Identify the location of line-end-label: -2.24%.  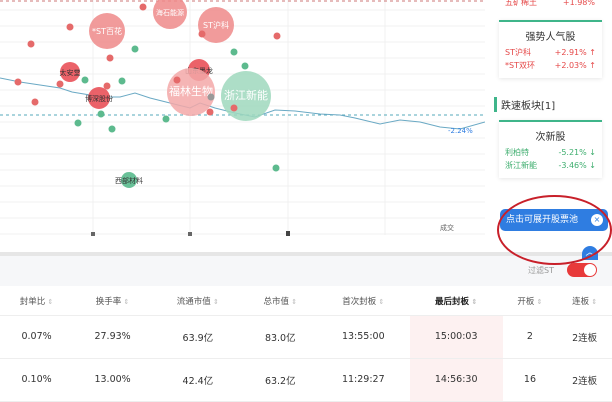
(460, 131).